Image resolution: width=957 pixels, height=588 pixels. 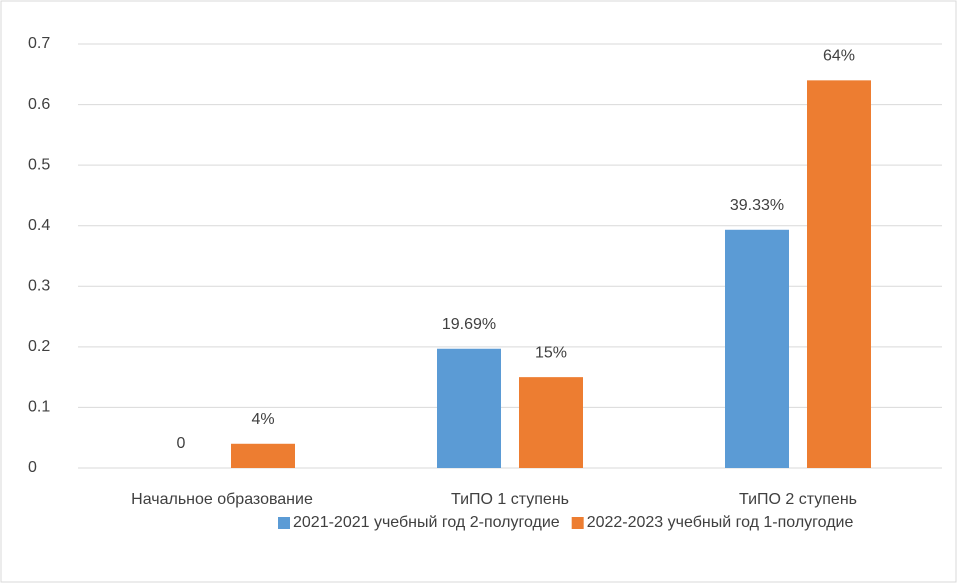 I want to click on y-tick-label: 0.3, so click(x=39, y=286).